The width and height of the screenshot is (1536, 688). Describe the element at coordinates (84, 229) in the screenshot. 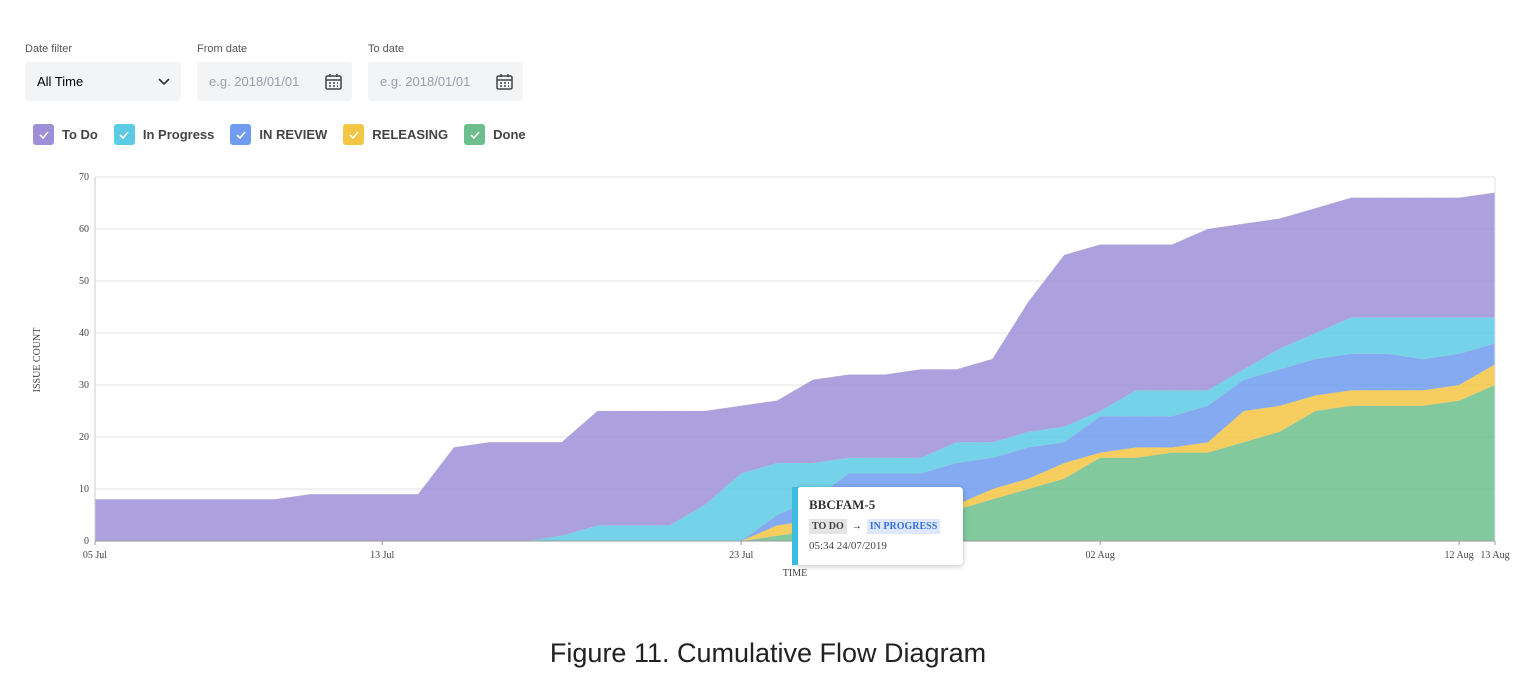

I see `y-tick-label: 60` at that location.